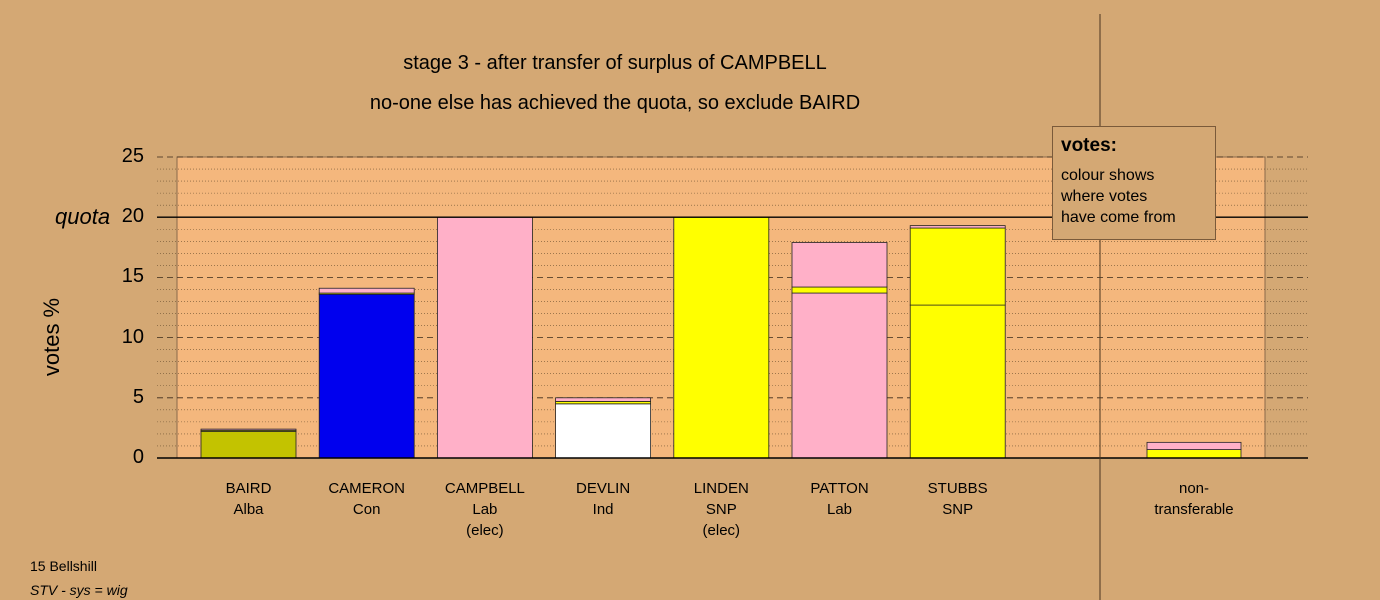  I want to click on y-tick-label: 5, so click(138, 396).